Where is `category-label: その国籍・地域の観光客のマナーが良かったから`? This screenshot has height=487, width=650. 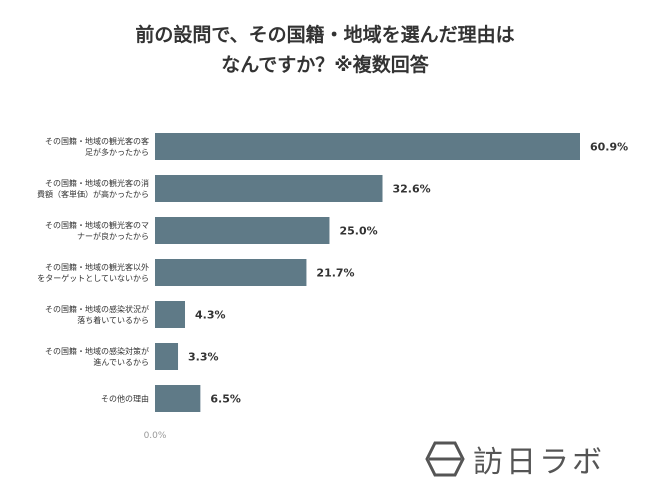 category-label: その国籍・地域の観光客のマナーが良かったから is located at coordinates (97, 230).